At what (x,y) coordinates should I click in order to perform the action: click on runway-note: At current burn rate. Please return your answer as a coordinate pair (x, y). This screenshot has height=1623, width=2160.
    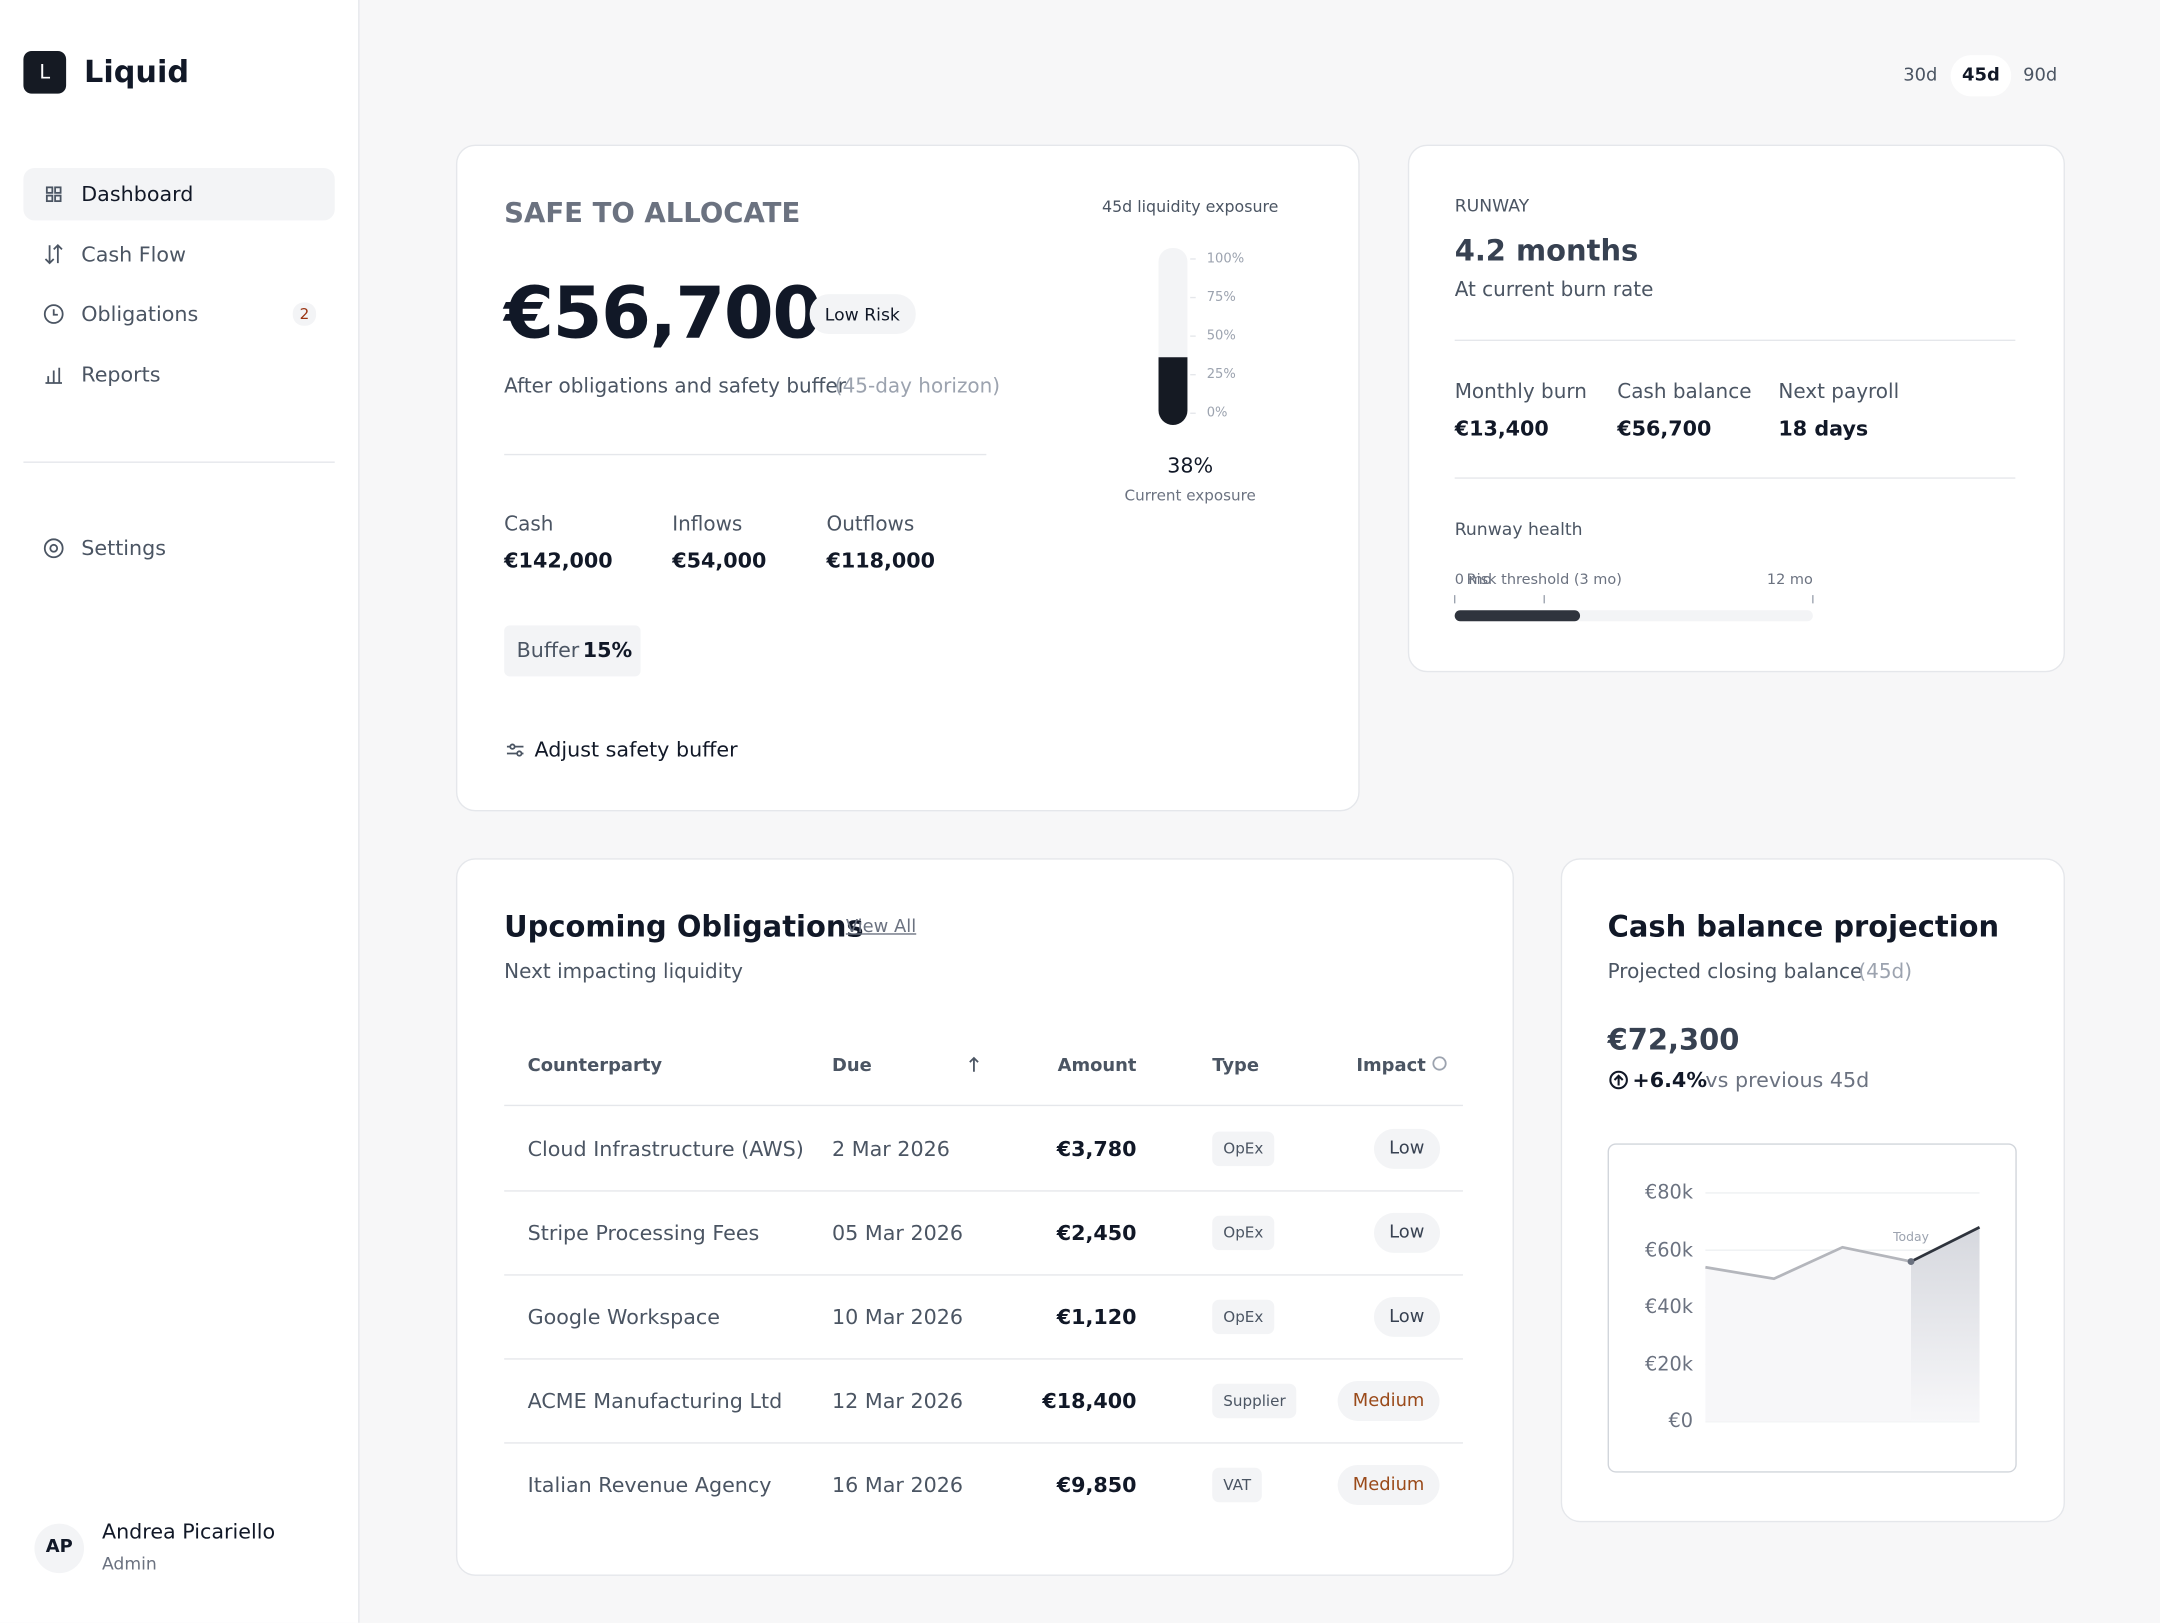
    Looking at the image, I should click on (1554, 290).